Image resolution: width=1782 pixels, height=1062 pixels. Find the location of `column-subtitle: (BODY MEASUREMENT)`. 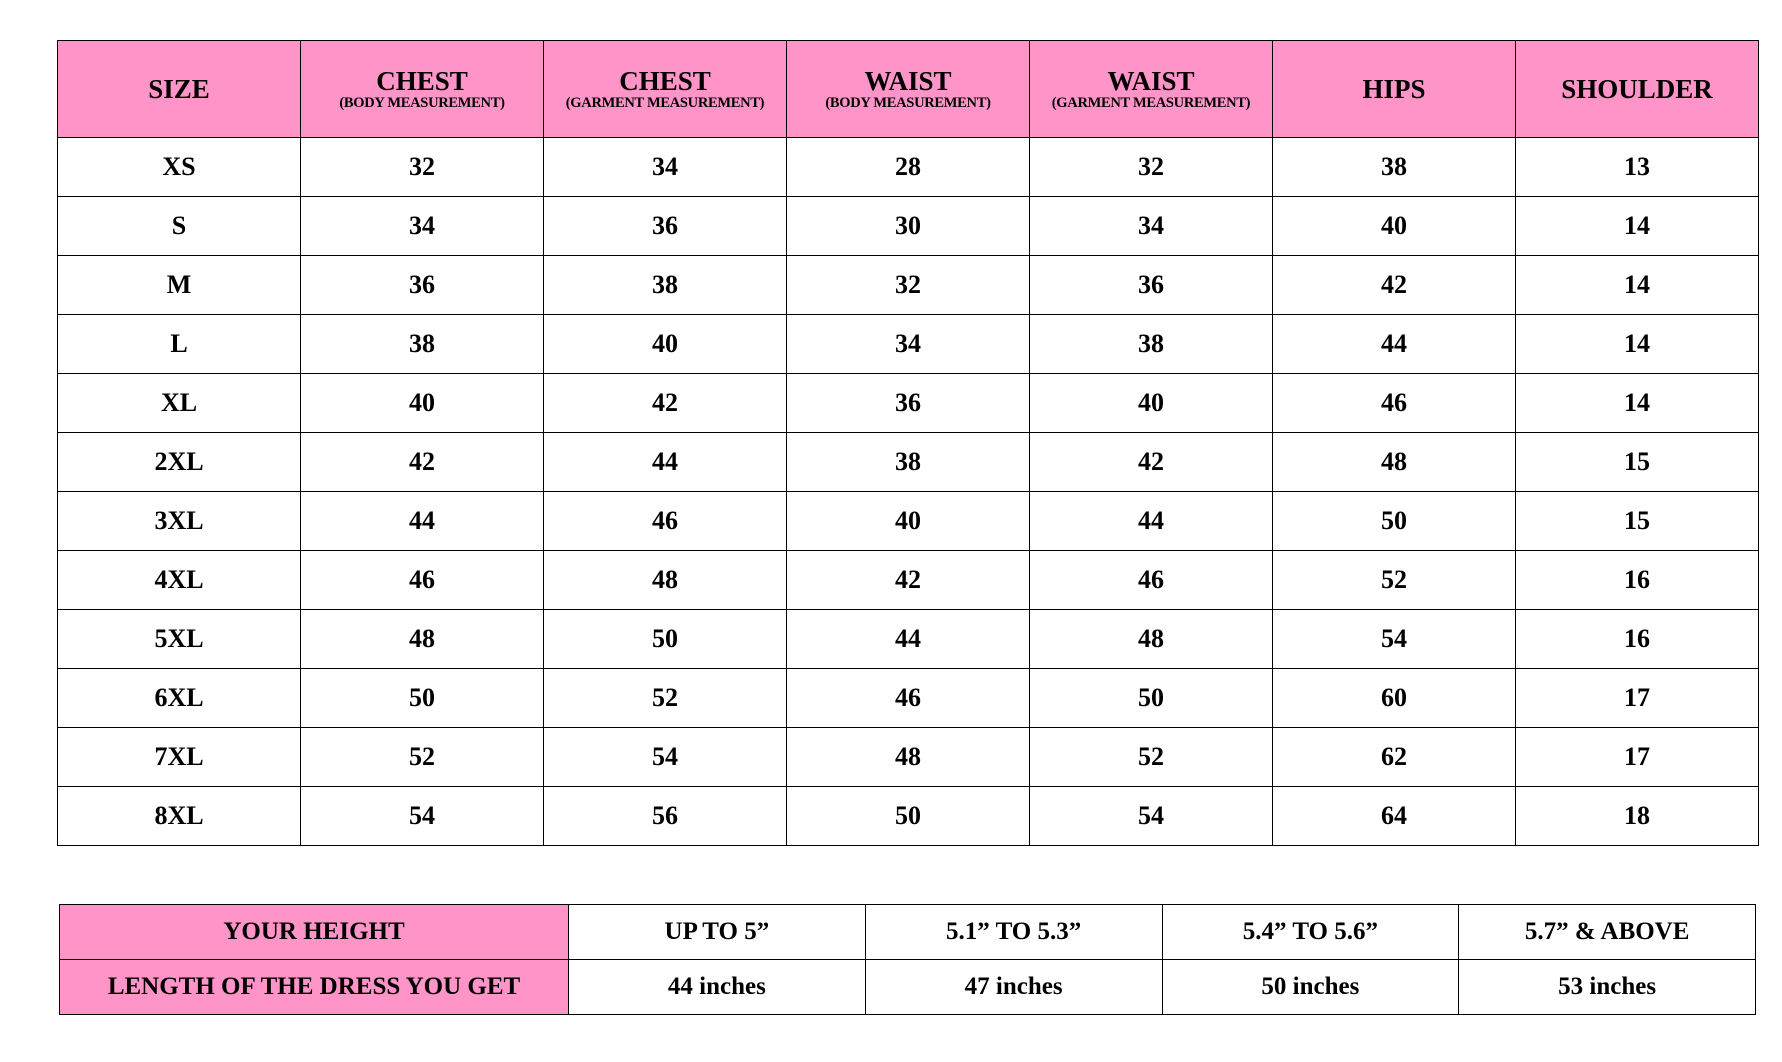

column-subtitle: (BODY MEASUREMENT) is located at coordinates (908, 102).